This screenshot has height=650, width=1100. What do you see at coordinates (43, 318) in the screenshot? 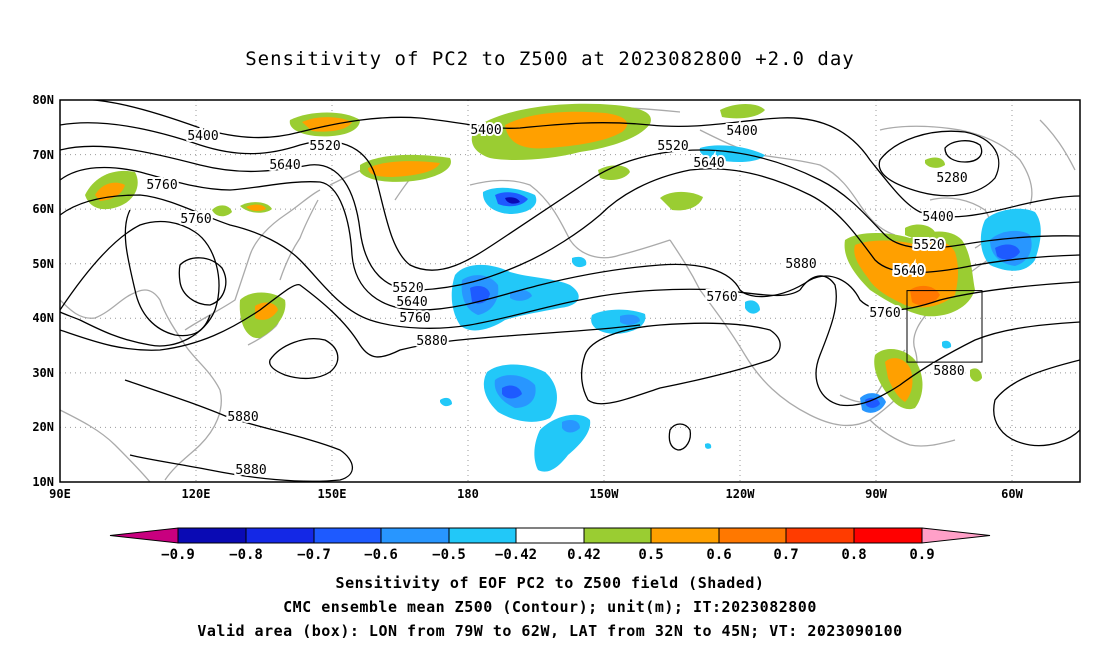
I see `lat-tick-label: 40N` at bounding box center [43, 318].